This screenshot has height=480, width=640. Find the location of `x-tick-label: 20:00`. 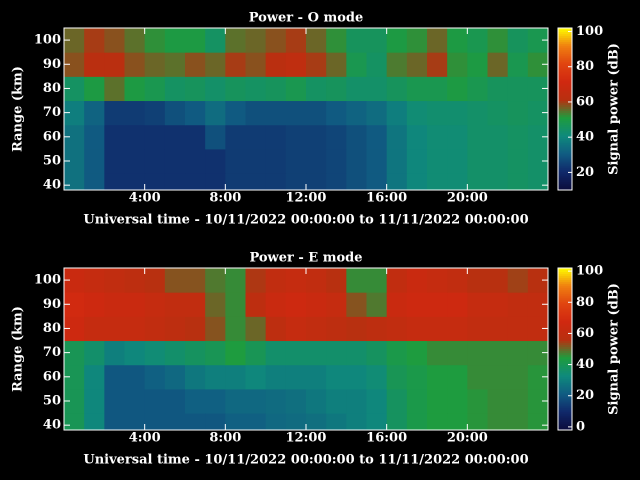

x-tick-label: 20:00 is located at coordinates (467, 198).